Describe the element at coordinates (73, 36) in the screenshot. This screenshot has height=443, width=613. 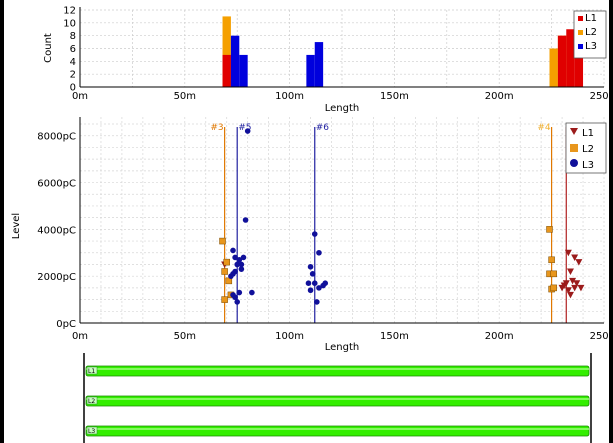
I see `y-tick-label: 8` at that location.